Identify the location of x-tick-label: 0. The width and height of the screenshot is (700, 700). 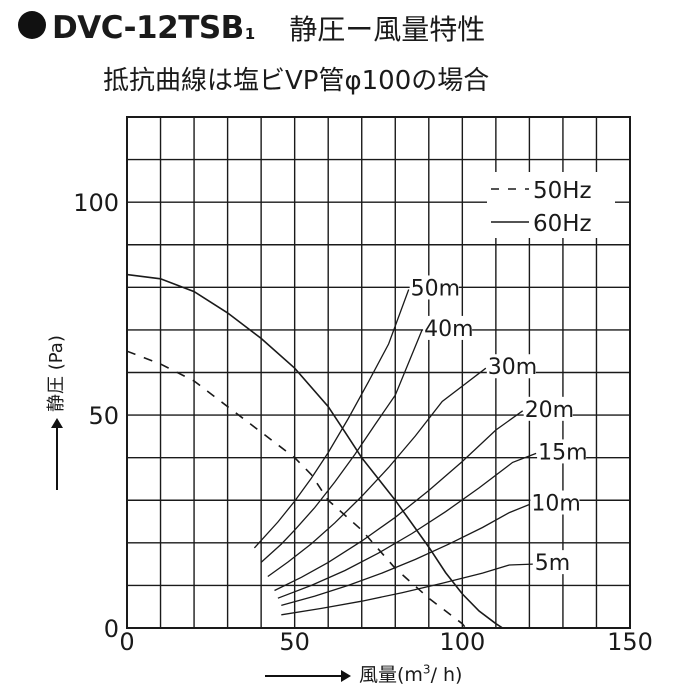
(126, 642).